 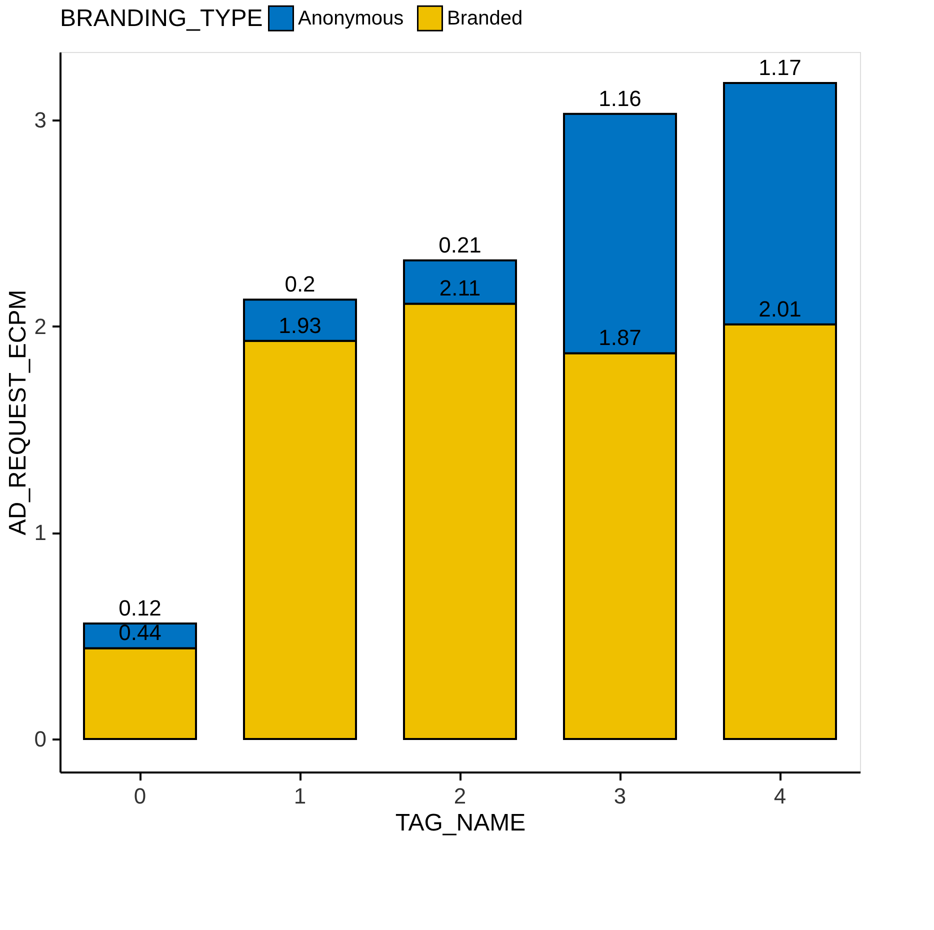 What do you see at coordinates (460, 796) in the screenshot?
I see `x-tick-label: 2` at bounding box center [460, 796].